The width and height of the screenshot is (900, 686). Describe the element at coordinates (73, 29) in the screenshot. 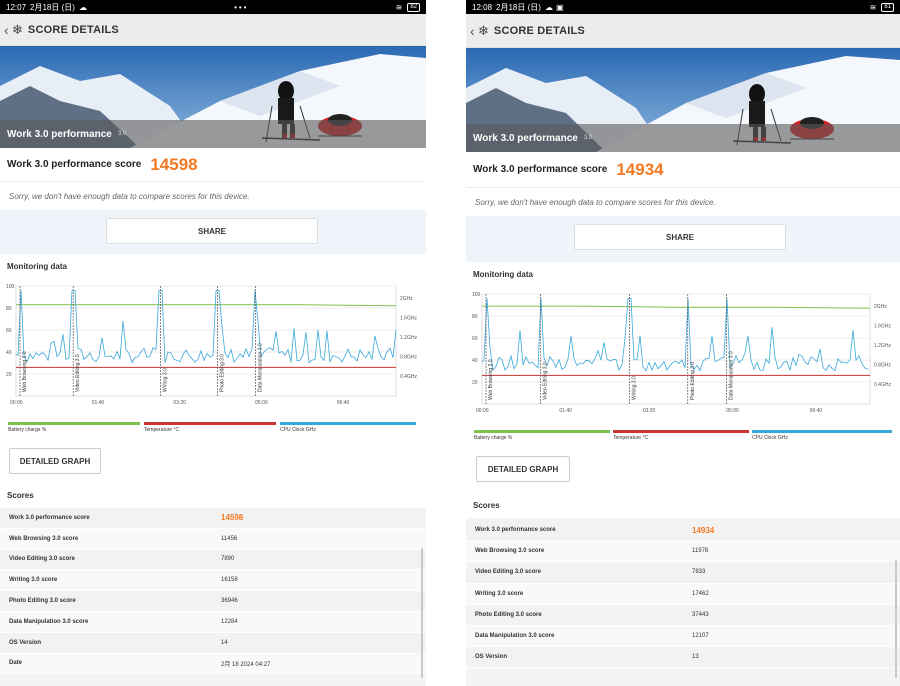

I see `page-title: SCORE DETAILS` at that location.